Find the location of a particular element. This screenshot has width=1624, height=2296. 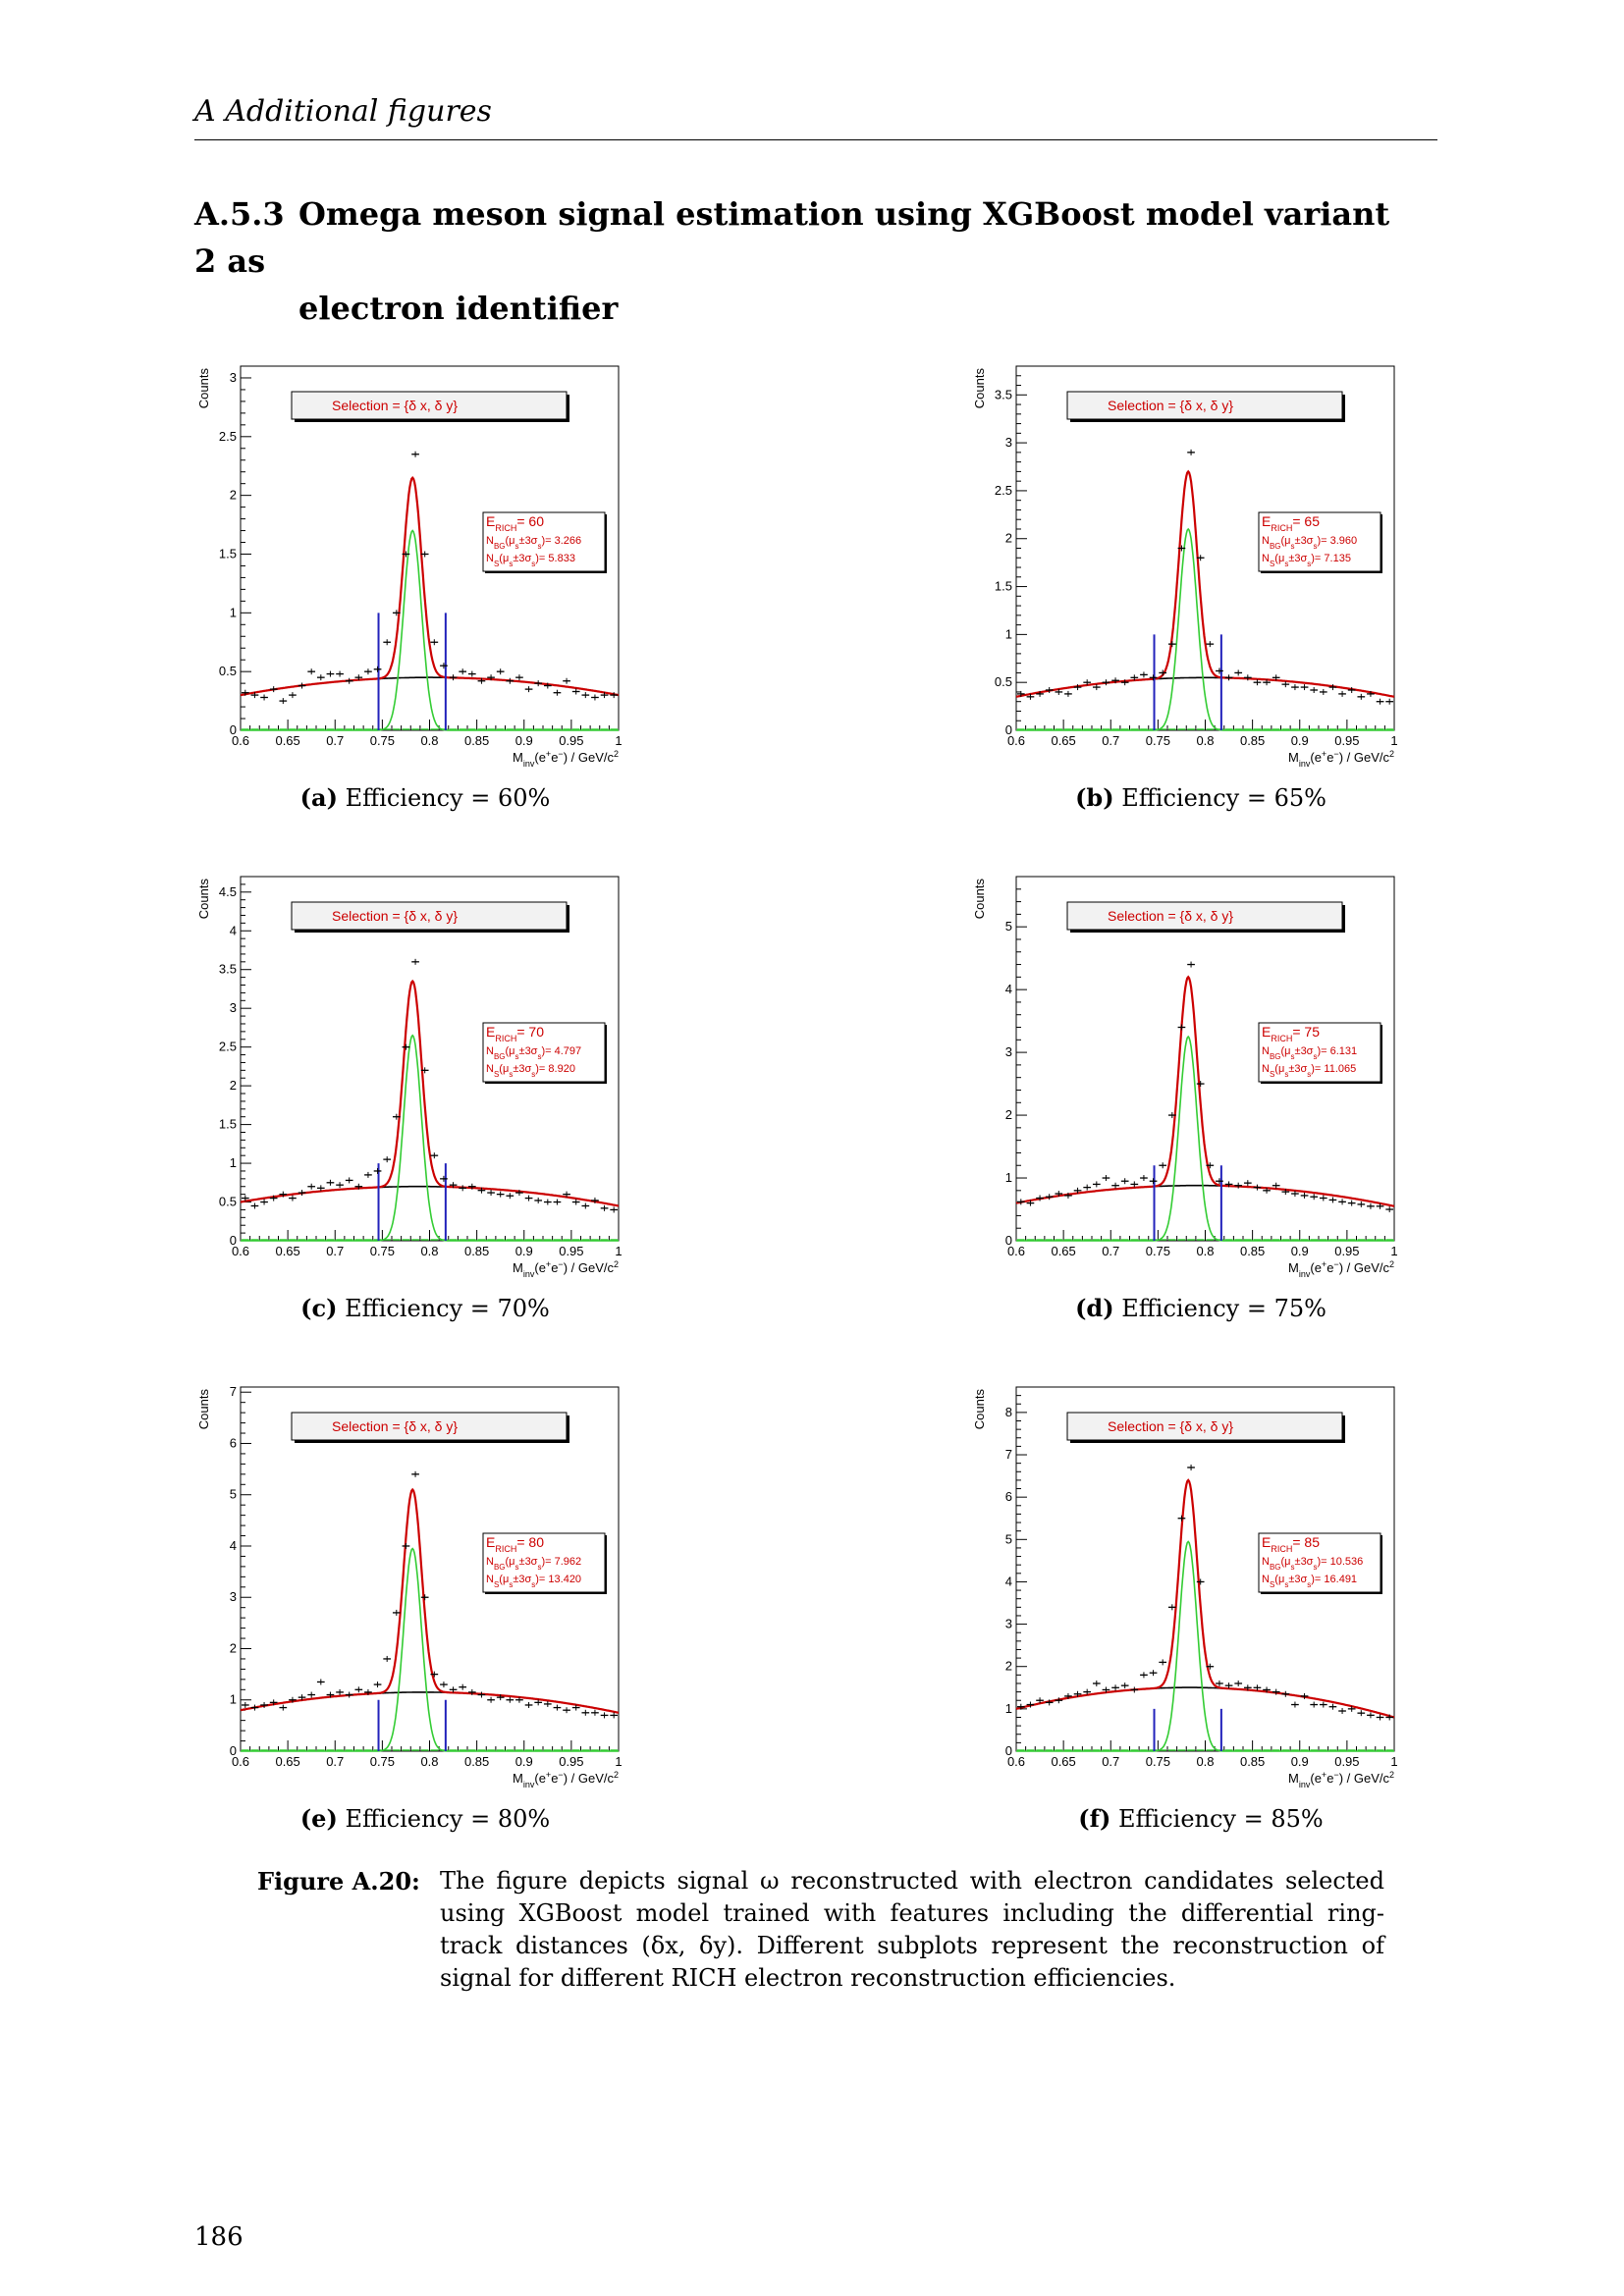

plot-e-total-fit is located at coordinates (430, 1601).